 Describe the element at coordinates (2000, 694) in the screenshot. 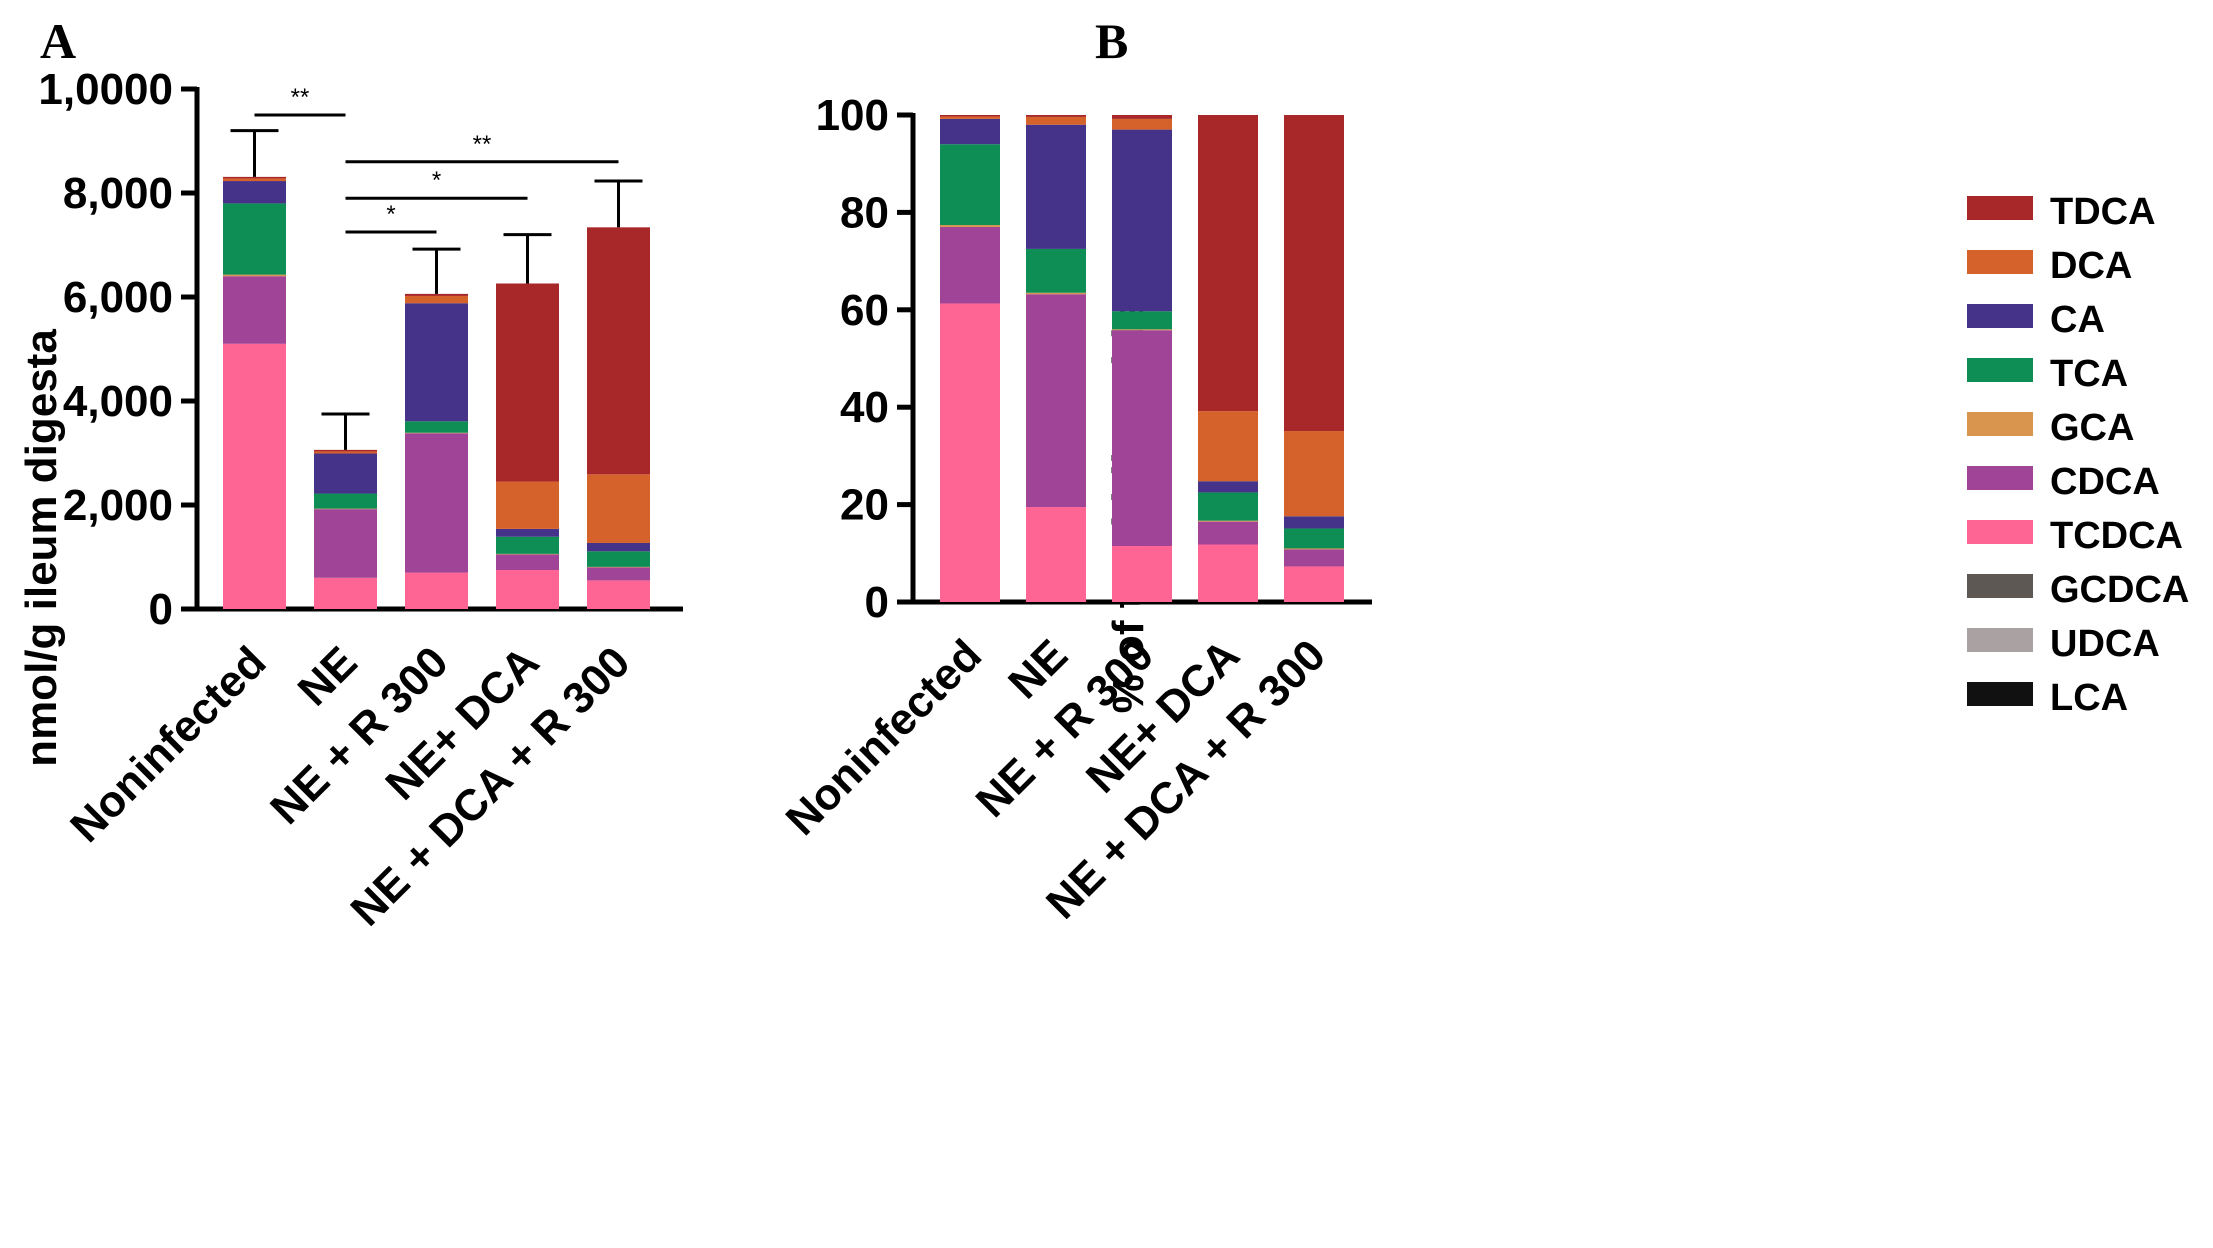

I see `legend-swatch-lca` at that location.